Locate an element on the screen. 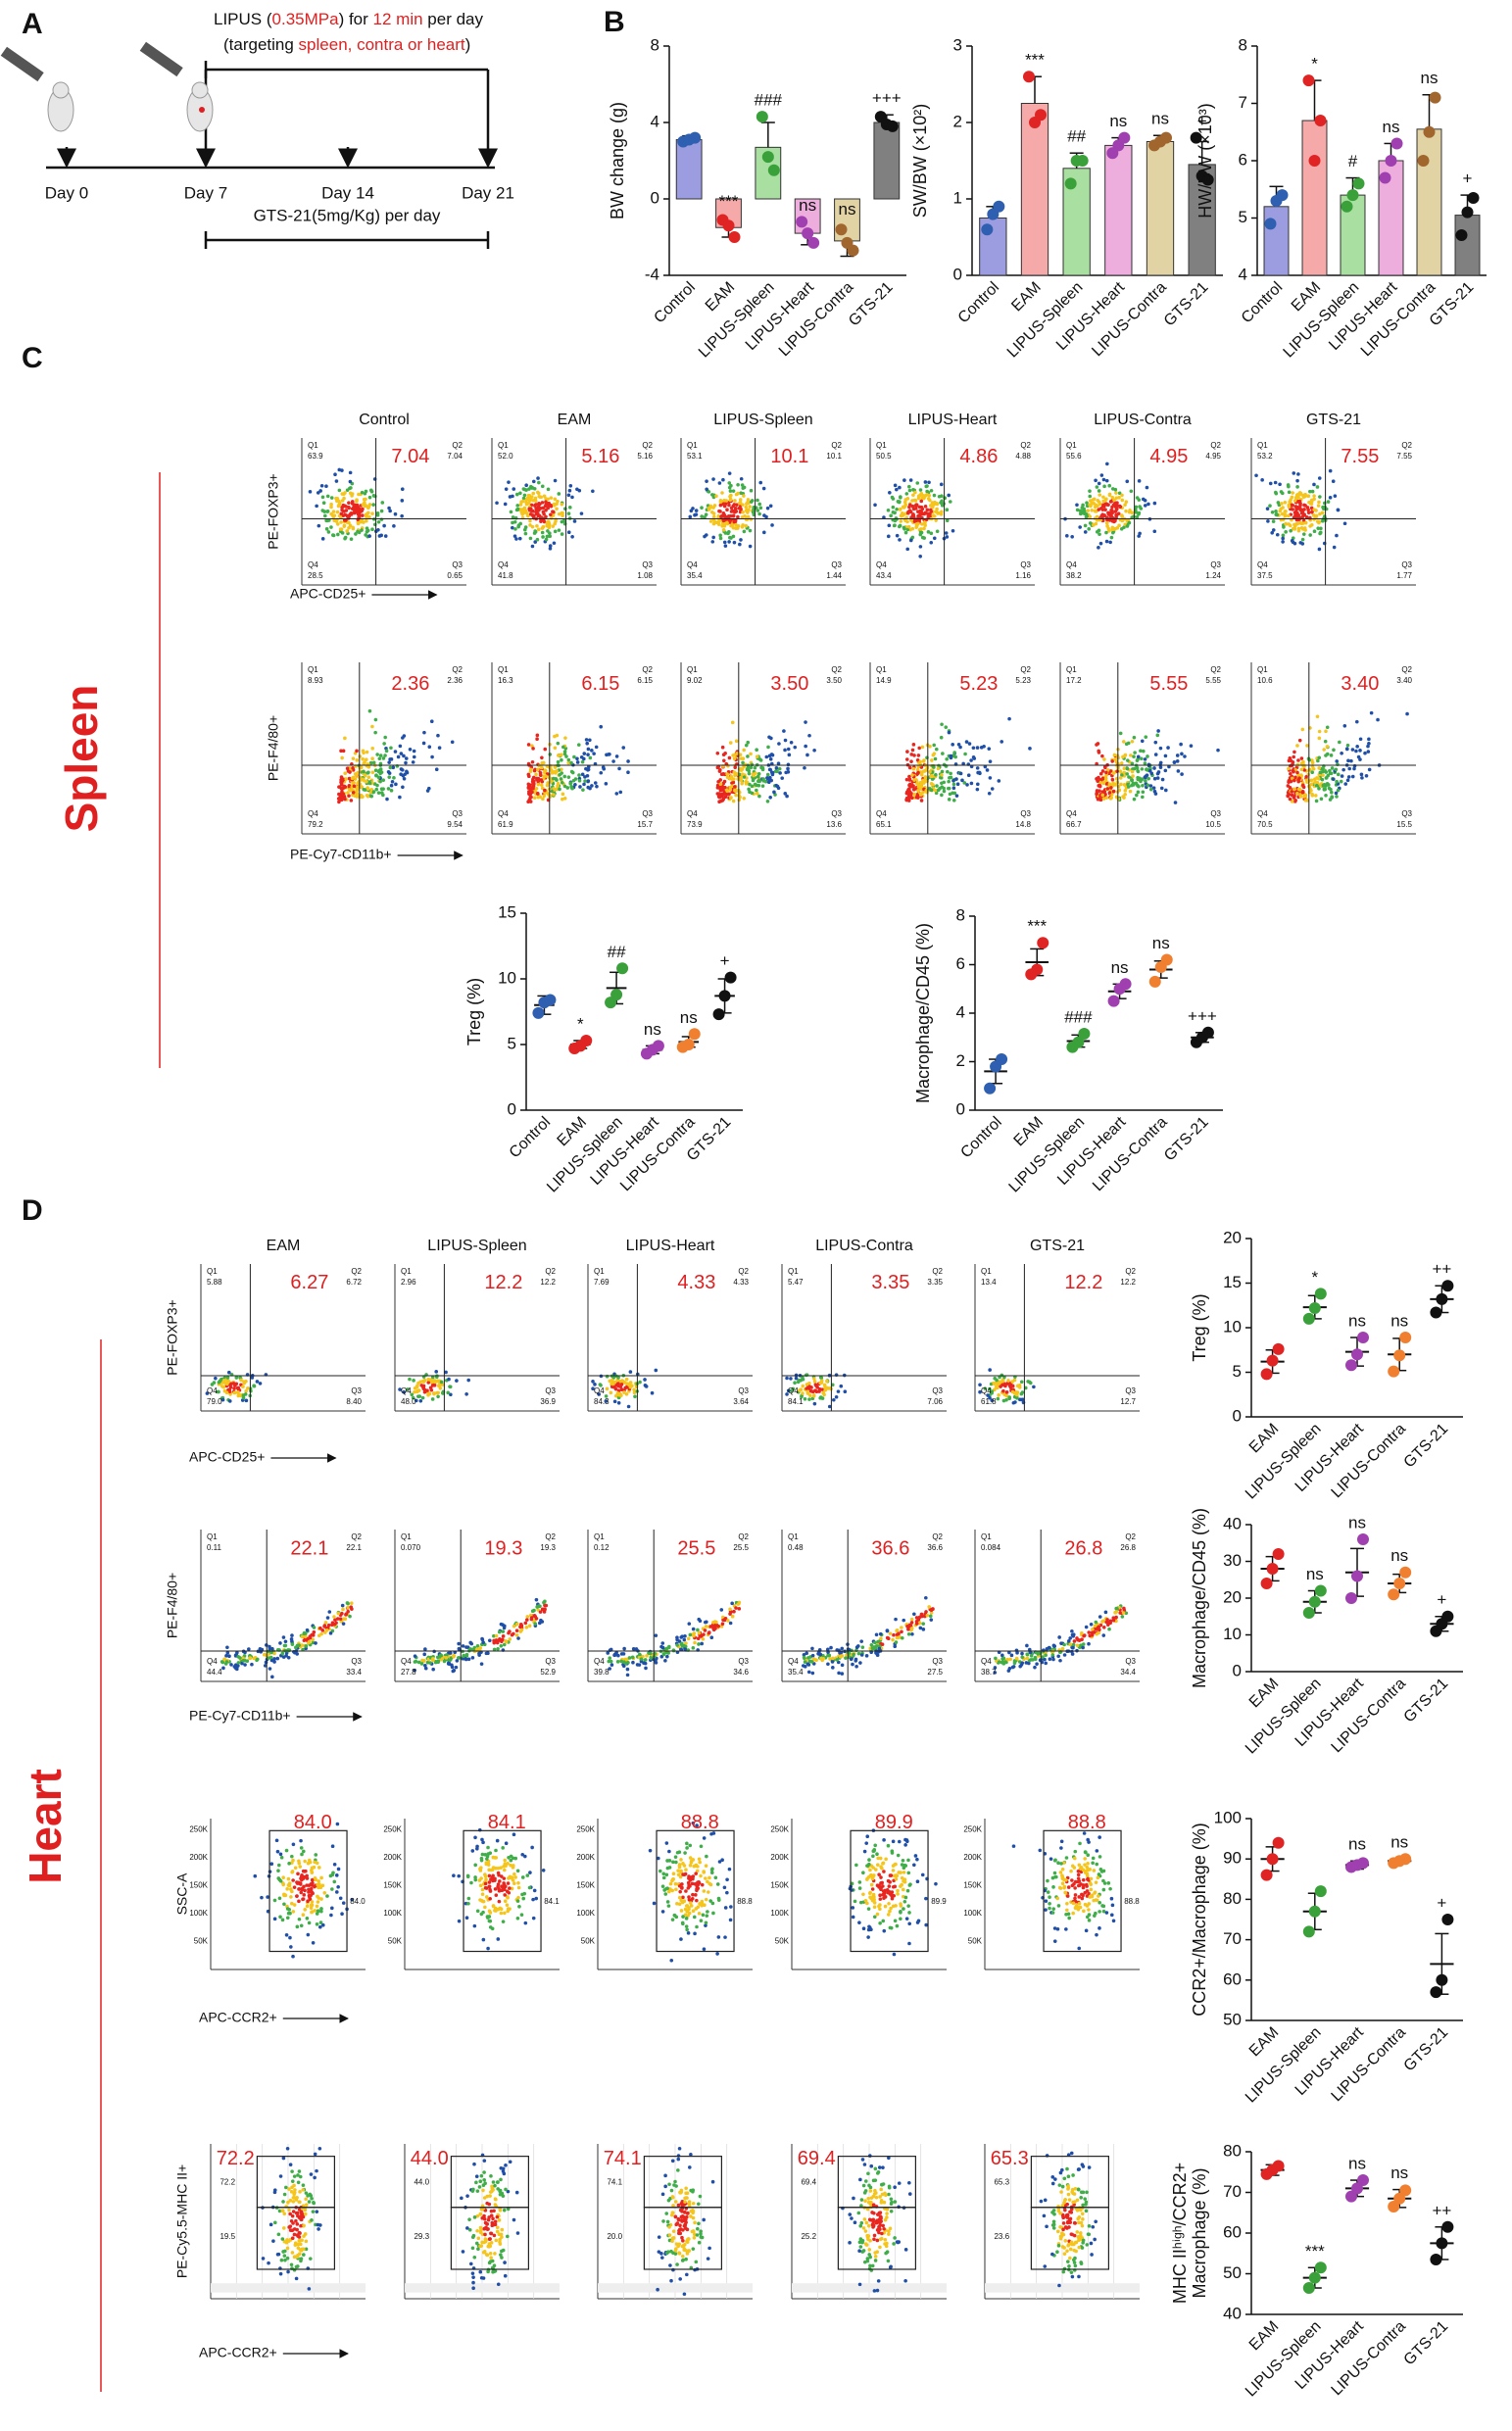 The image size is (1512, 2431). quadrant-value: 27.5 is located at coordinates (935, 1672).